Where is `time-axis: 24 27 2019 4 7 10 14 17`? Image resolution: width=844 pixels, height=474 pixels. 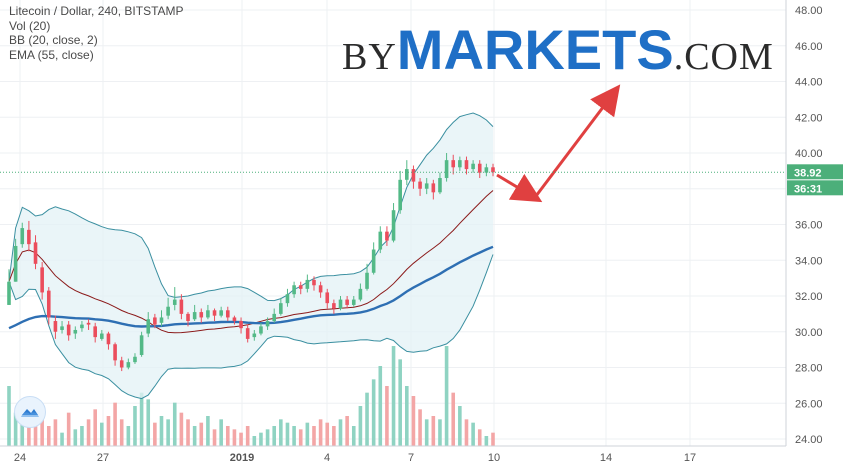 time-axis: 24 27 2019 4 7 10 14 17 is located at coordinates (393, 454).